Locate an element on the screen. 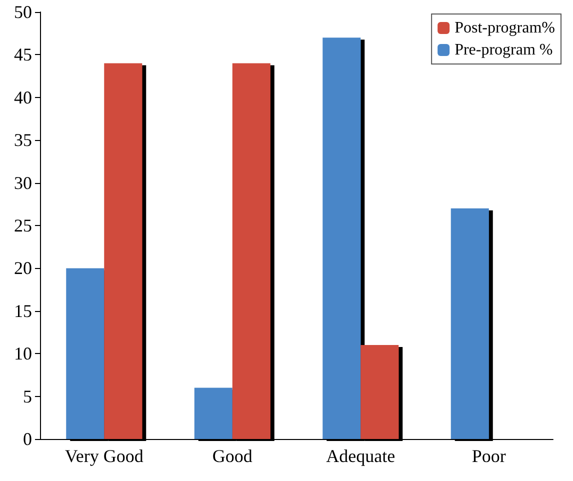  y-tick-label: 30 is located at coordinates (23, 182).